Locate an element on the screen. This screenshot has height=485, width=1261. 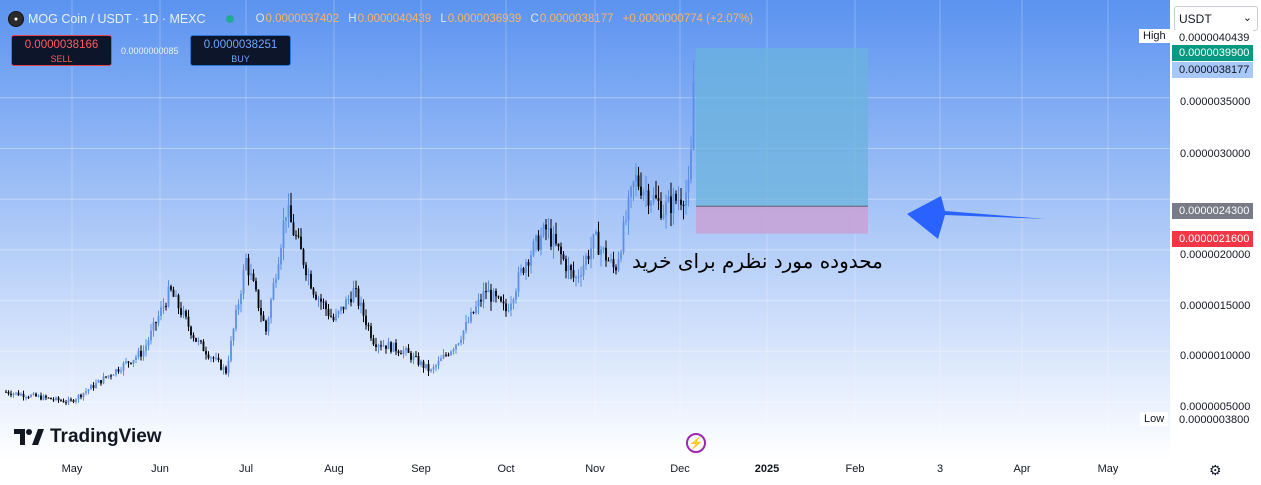
sell-button: 0.0000038166 SELL is located at coordinates (61, 50).